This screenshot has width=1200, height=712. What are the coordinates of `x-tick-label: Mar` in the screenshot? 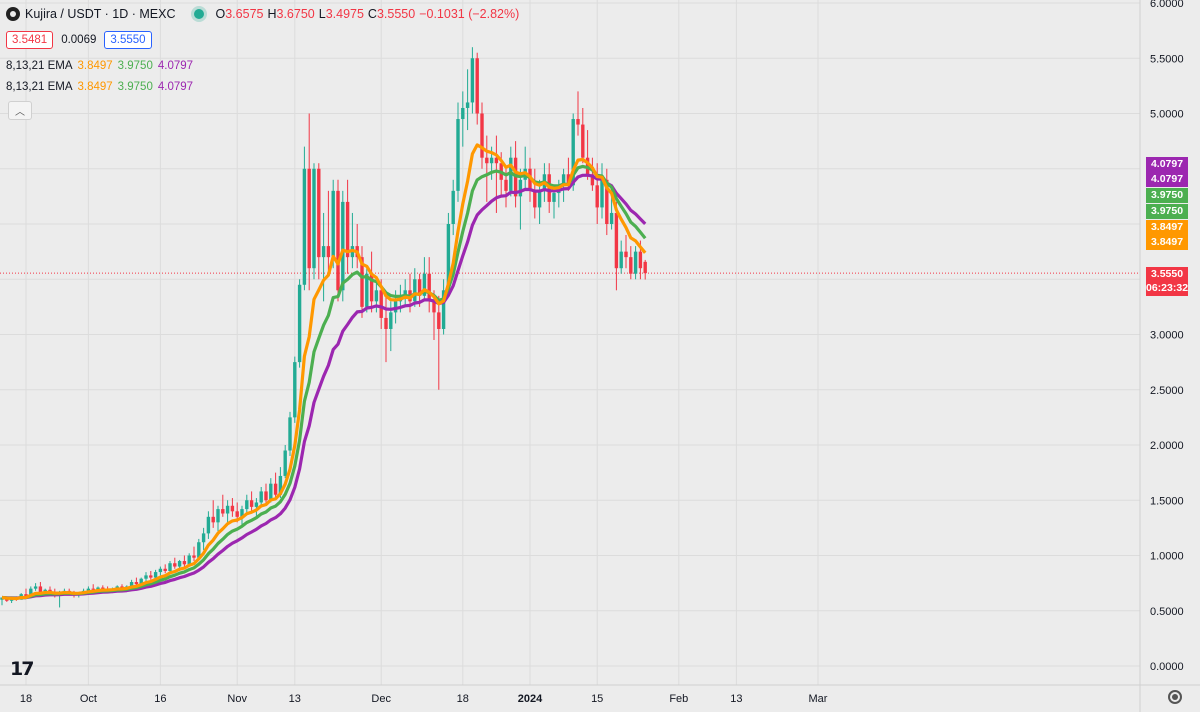 It's located at (818, 699).